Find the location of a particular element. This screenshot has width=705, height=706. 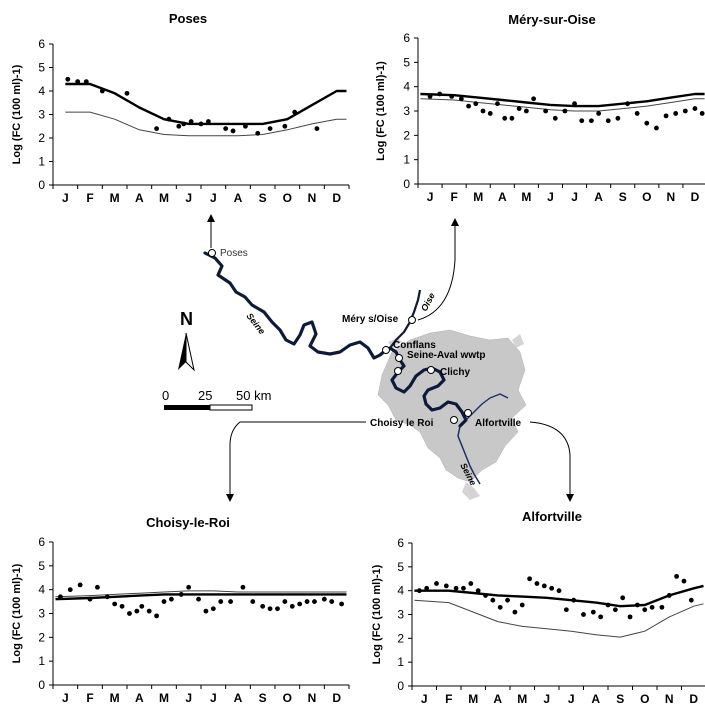

site-poses: Poses is located at coordinates (228, 253).